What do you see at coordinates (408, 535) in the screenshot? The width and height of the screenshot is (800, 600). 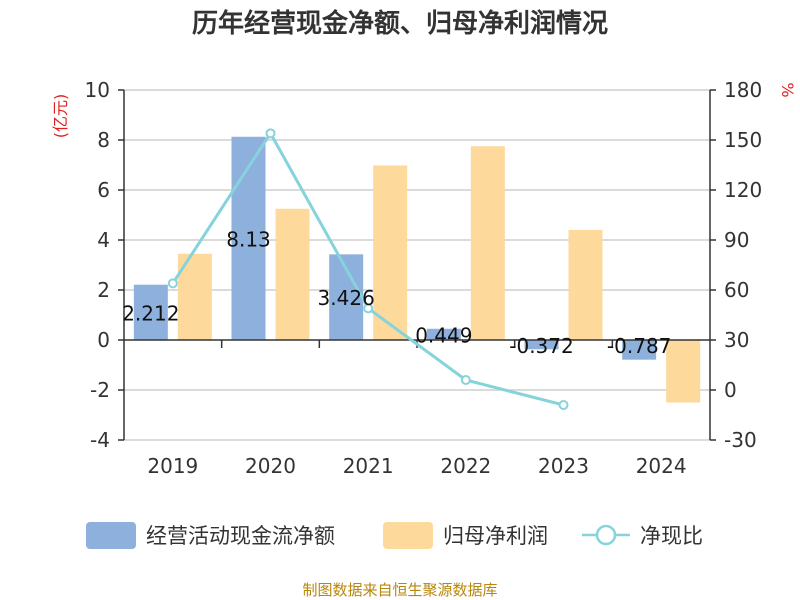 I see `legend-swatch-net-profit` at bounding box center [408, 535].